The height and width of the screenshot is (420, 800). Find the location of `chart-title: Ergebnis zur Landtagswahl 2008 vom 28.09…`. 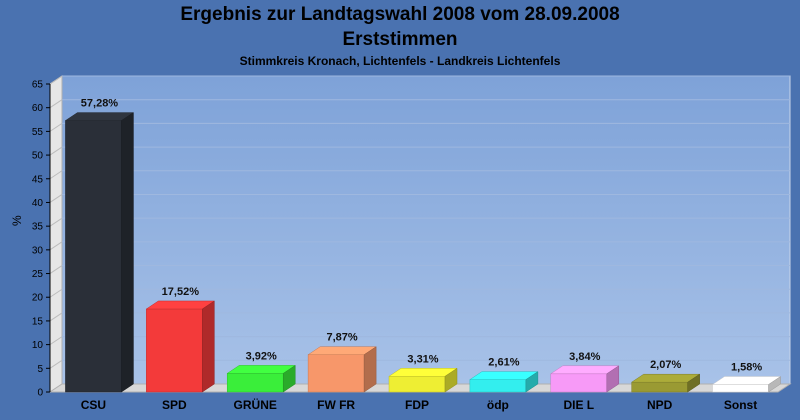

chart-title: Ergebnis zur Landtagswahl 2008 vom 28.09… is located at coordinates (400, 14).